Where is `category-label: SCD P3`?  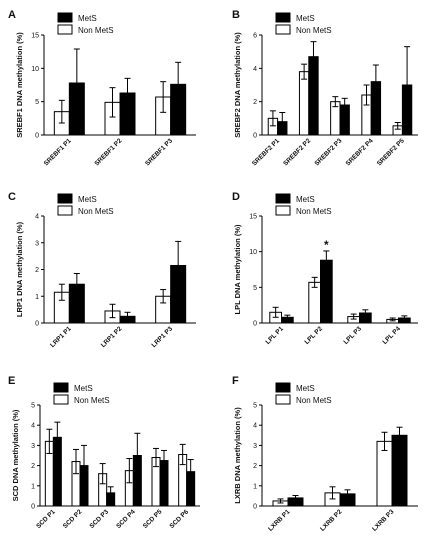
category-label: SCD P3 is located at coordinates (100, 519).